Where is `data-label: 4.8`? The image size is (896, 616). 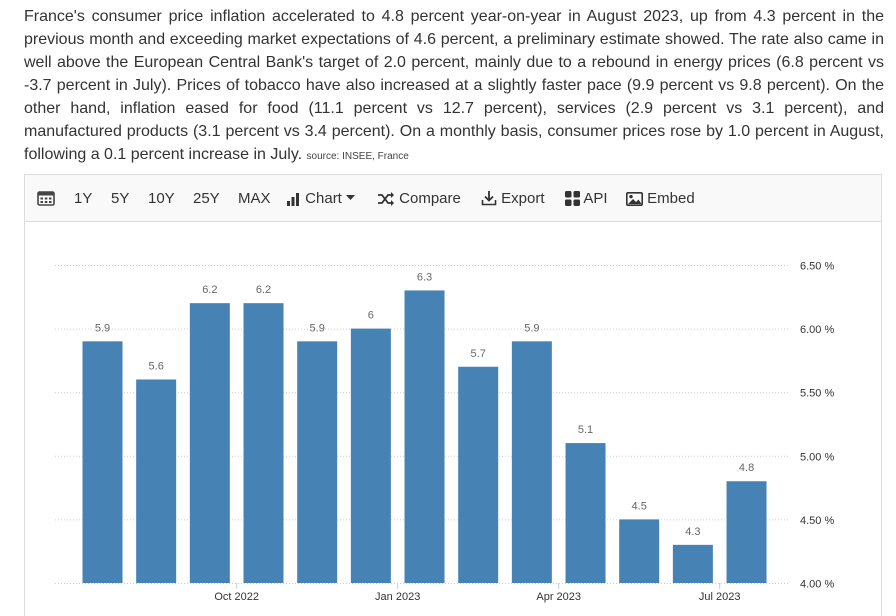
data-label: 4.8 is located at coordinates (746, 468).